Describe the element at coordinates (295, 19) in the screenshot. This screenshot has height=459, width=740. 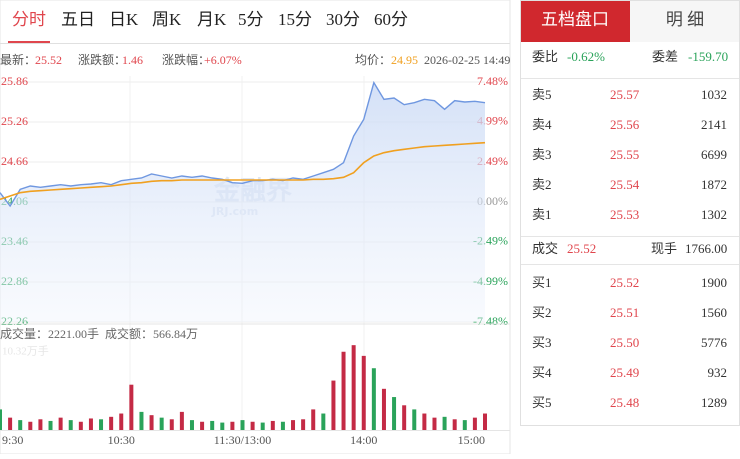
I see `tab: 15分` at that location.